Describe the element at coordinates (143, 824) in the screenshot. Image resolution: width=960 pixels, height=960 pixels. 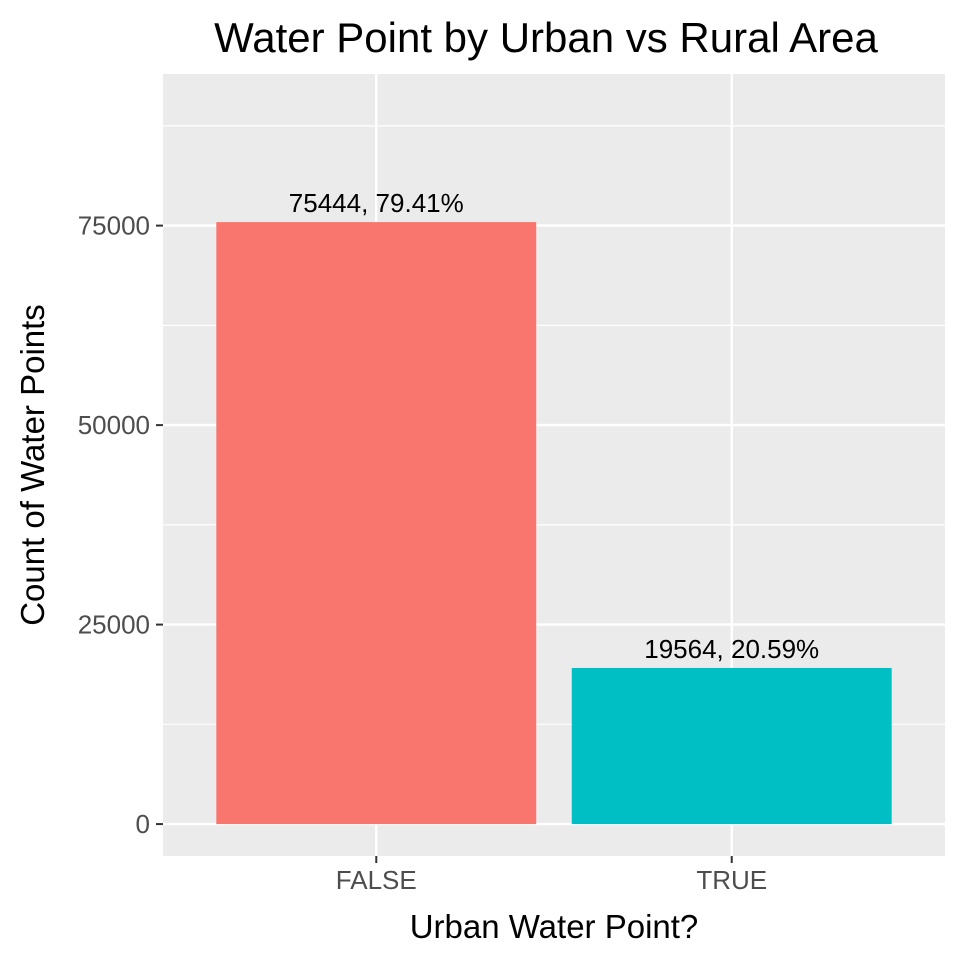
I see `y-tick-label: 0` at that location.